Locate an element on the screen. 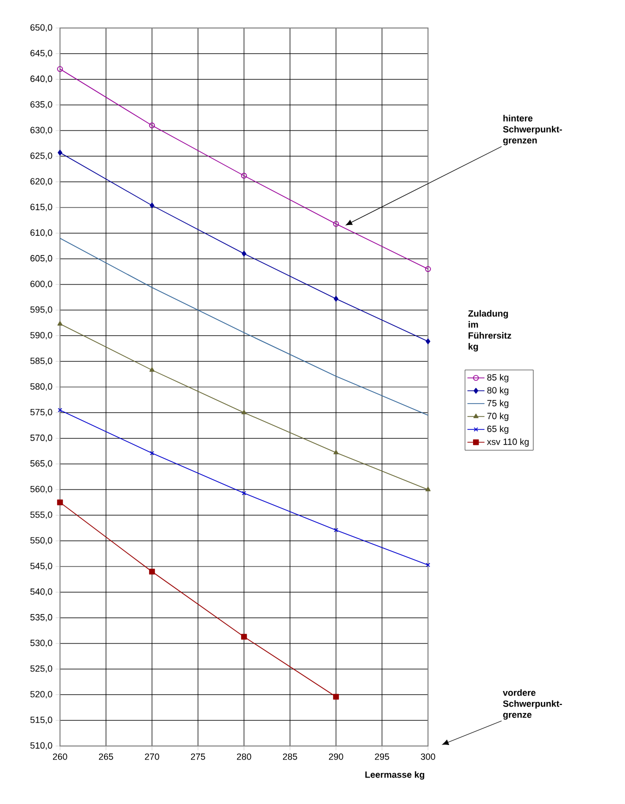 This screenshot has height=804, width=625. y-tick-label: 510,0 is located at coordinates (41, 746).